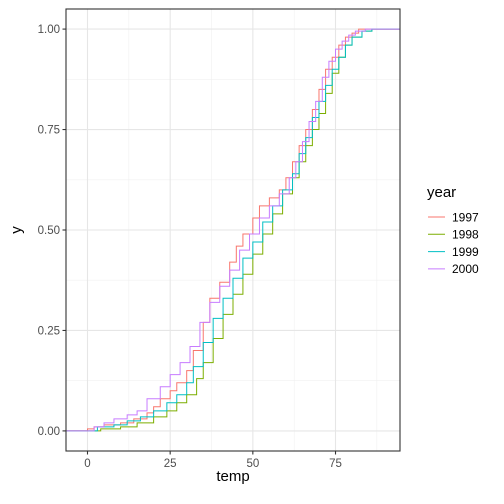  Describe the element at coordinates (213, 460) in the screenshot. I see `x-axis: 0 25 50 75` at that location.